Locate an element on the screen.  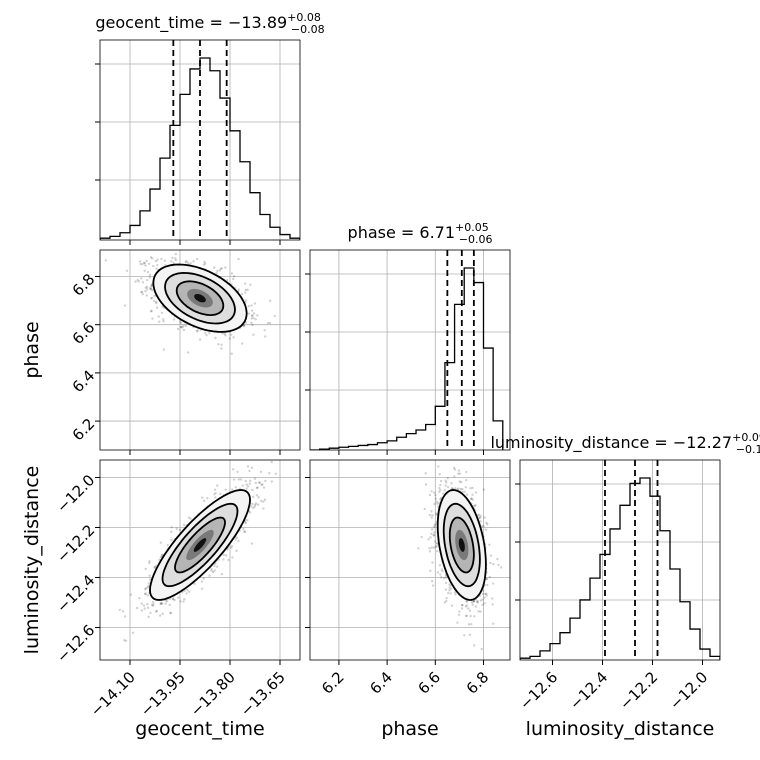
panel-frame is located at coordinates (620, 560).